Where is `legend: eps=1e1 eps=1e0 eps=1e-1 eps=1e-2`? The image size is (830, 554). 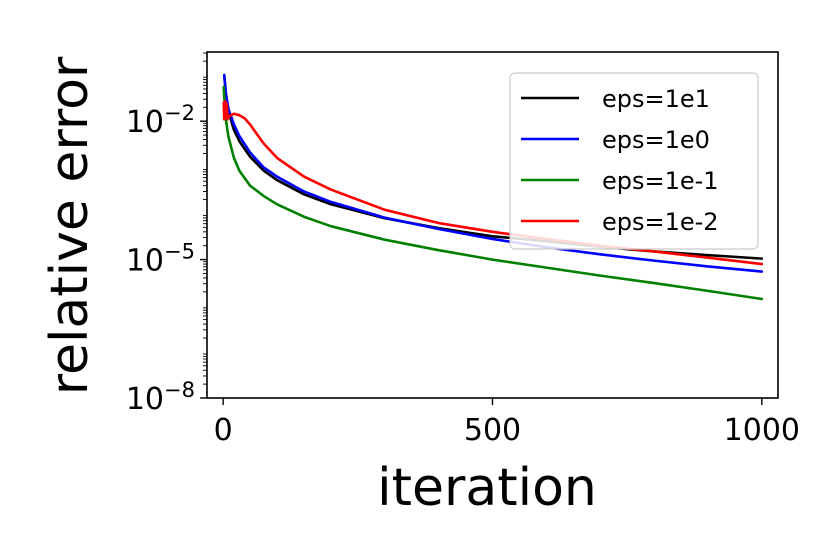 legend: eps=1e1 eps=1e0 eps=1e-1 eps=1e-2 is located at coordinates (634, 161).